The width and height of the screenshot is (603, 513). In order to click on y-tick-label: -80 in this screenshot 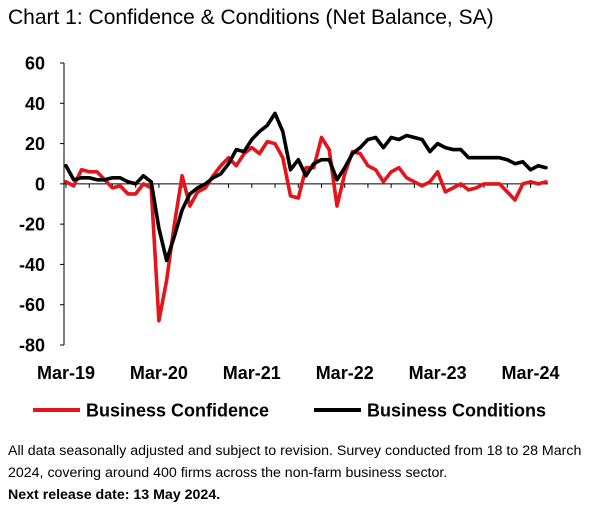, I will do `click(32, 346)`.